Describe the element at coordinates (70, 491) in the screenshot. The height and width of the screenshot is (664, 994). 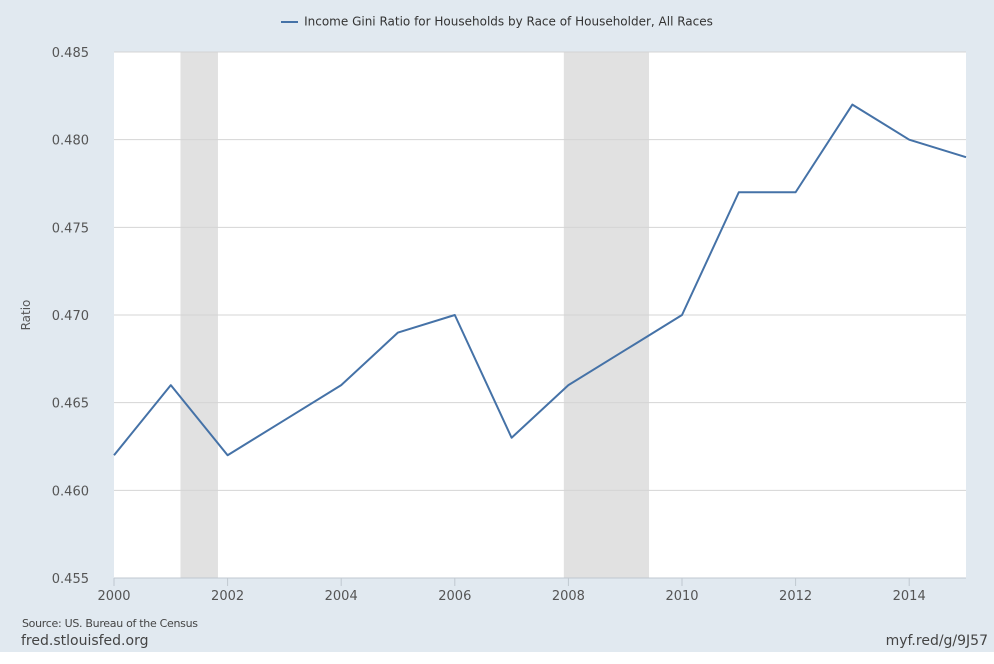
I see `y-tick-label: 0.460` at that location.